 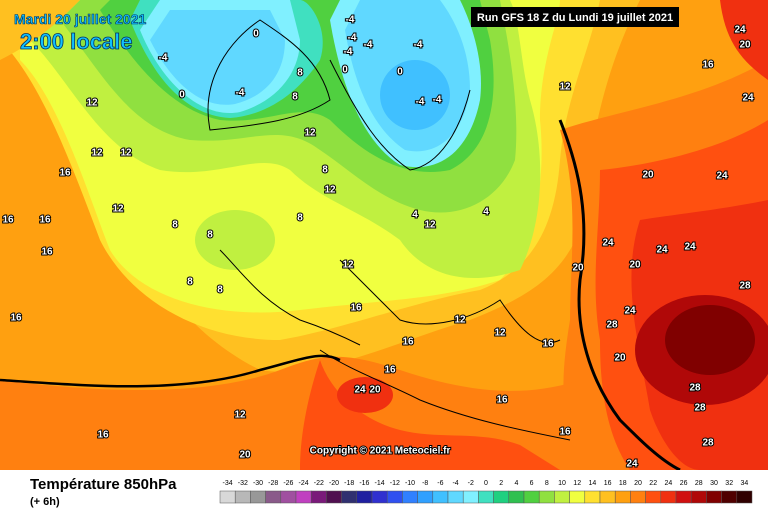 I want to click on scale-label: -28, so click(x=273, y=483).